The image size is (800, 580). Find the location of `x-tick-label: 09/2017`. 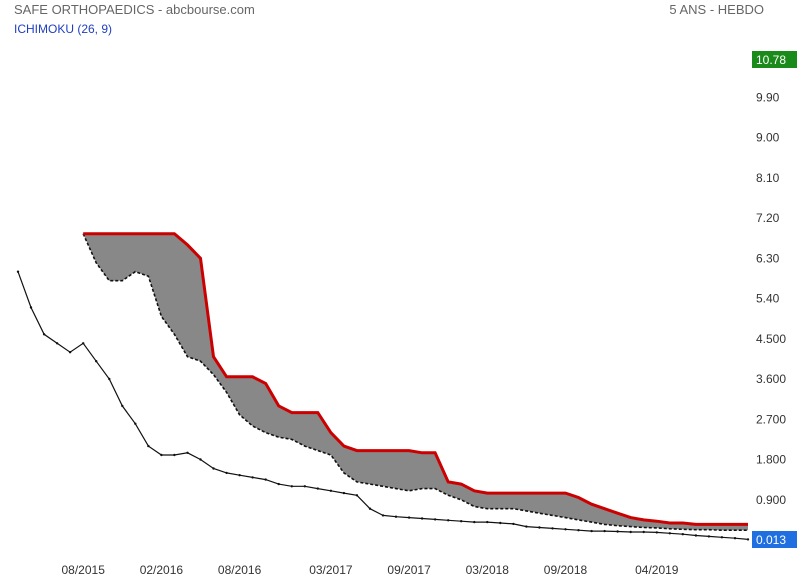

x-tick-label: 09/2017 is located at coordinates (409, 570).